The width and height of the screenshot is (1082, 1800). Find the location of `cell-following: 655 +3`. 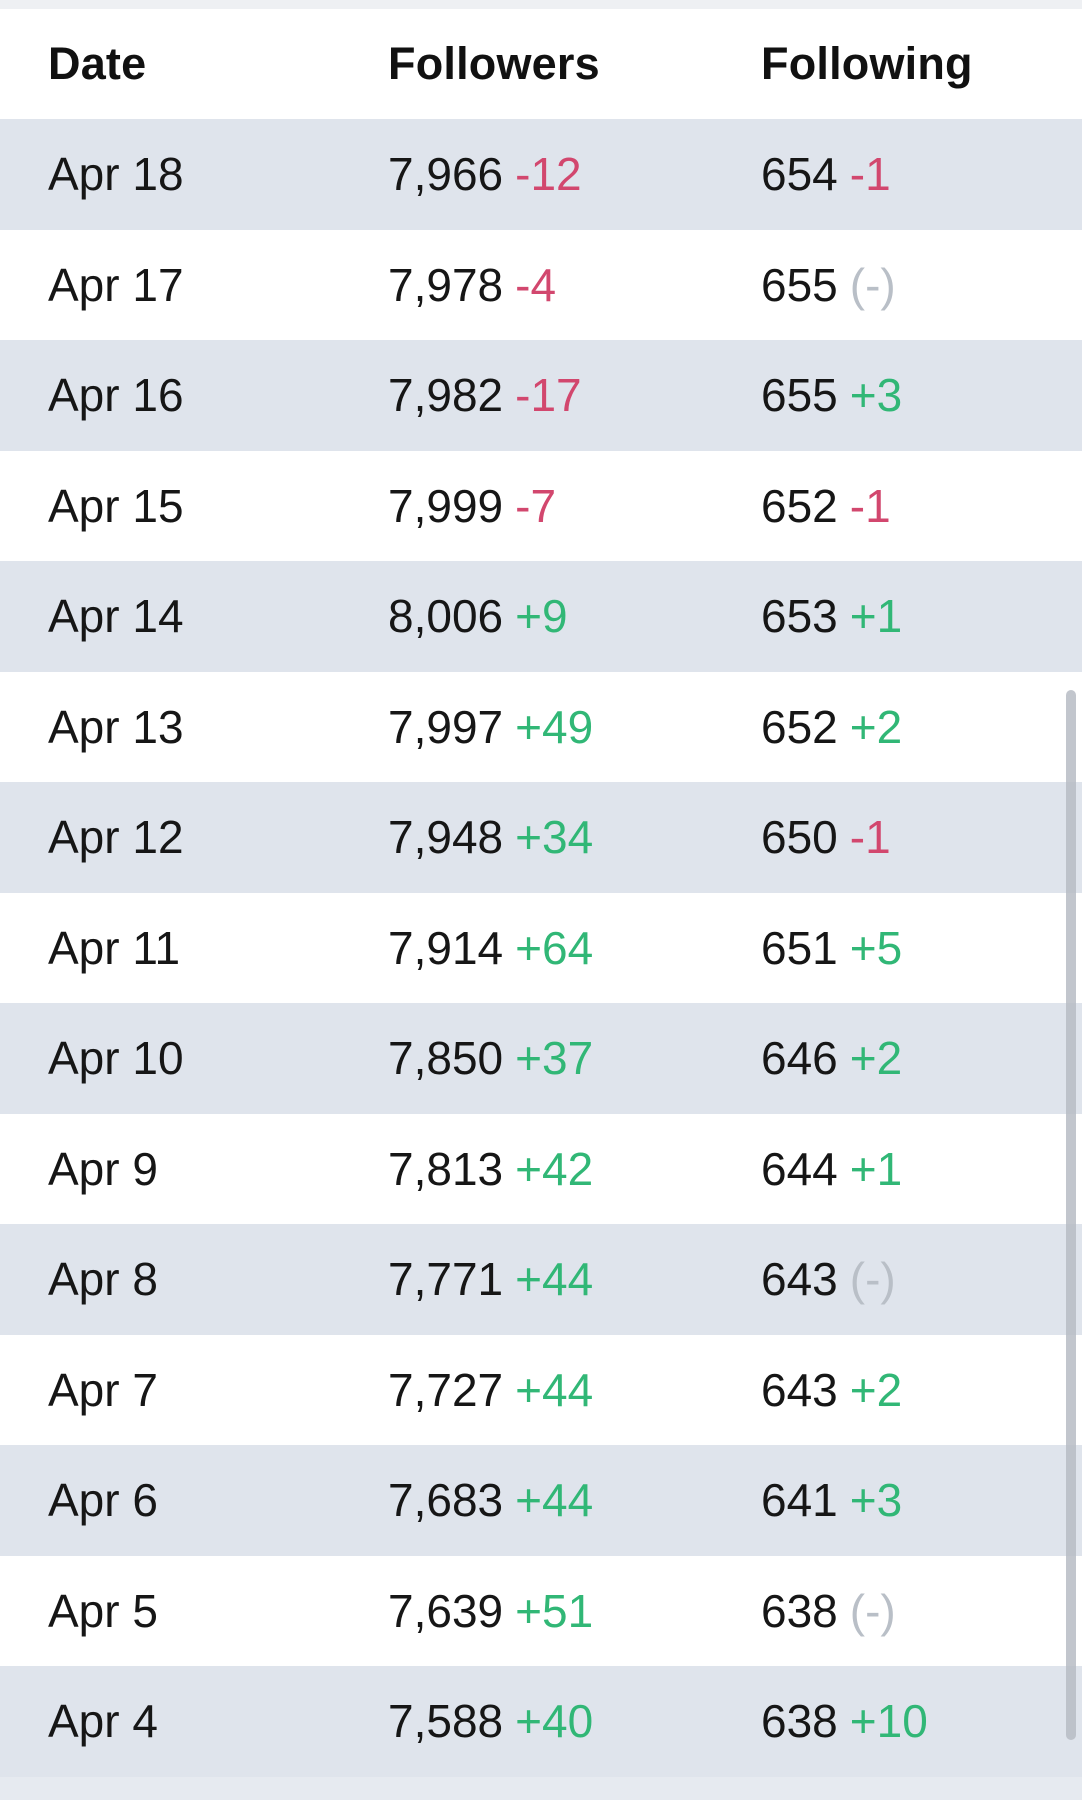

cell-following: 655 +3 is located at coordinates (911, 395).